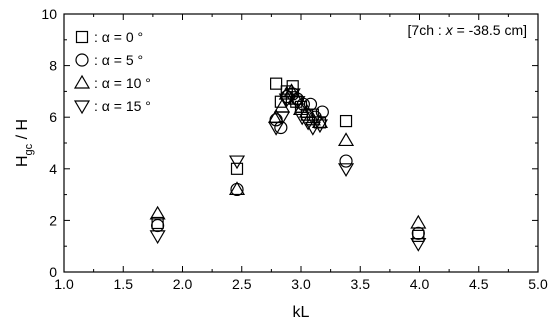 The width and height of the screenshot is (551, 325). I want to click on x-tick-label: 4.5, so click(479, 284).